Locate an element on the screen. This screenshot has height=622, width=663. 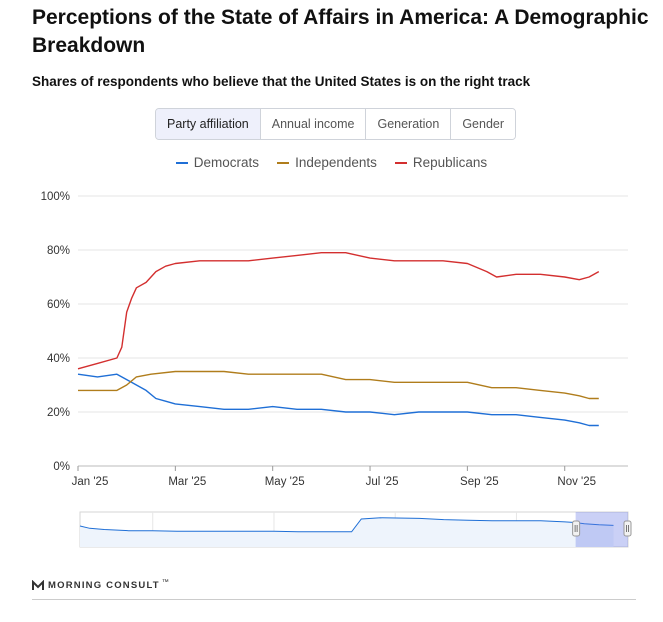
legend-swatch-independents is located at coordinates (283, 162).